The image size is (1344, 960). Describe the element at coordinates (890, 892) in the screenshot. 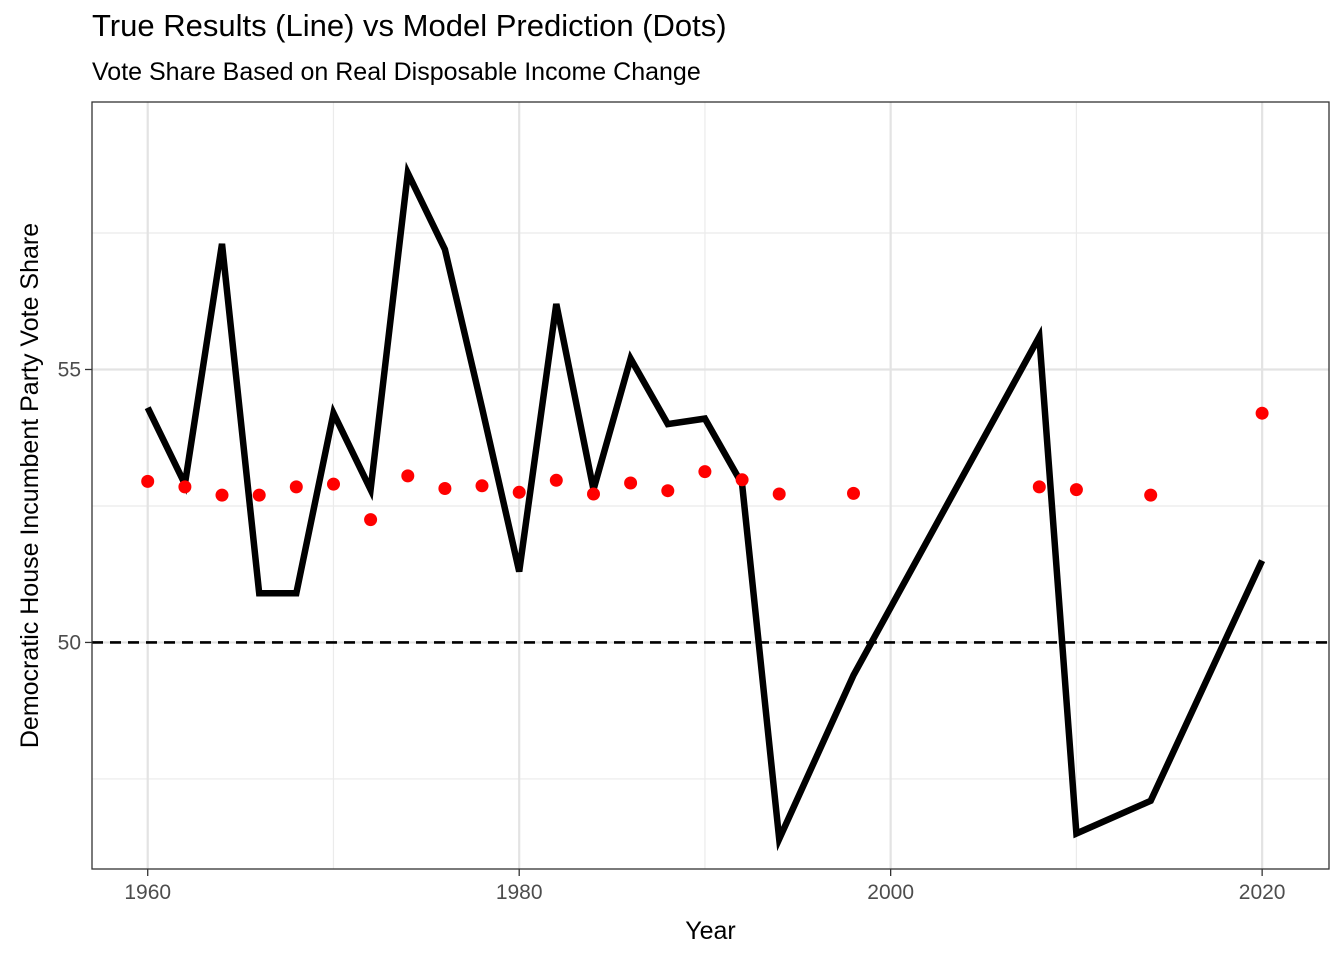

I see `x-tick-label: 2000` at that location.